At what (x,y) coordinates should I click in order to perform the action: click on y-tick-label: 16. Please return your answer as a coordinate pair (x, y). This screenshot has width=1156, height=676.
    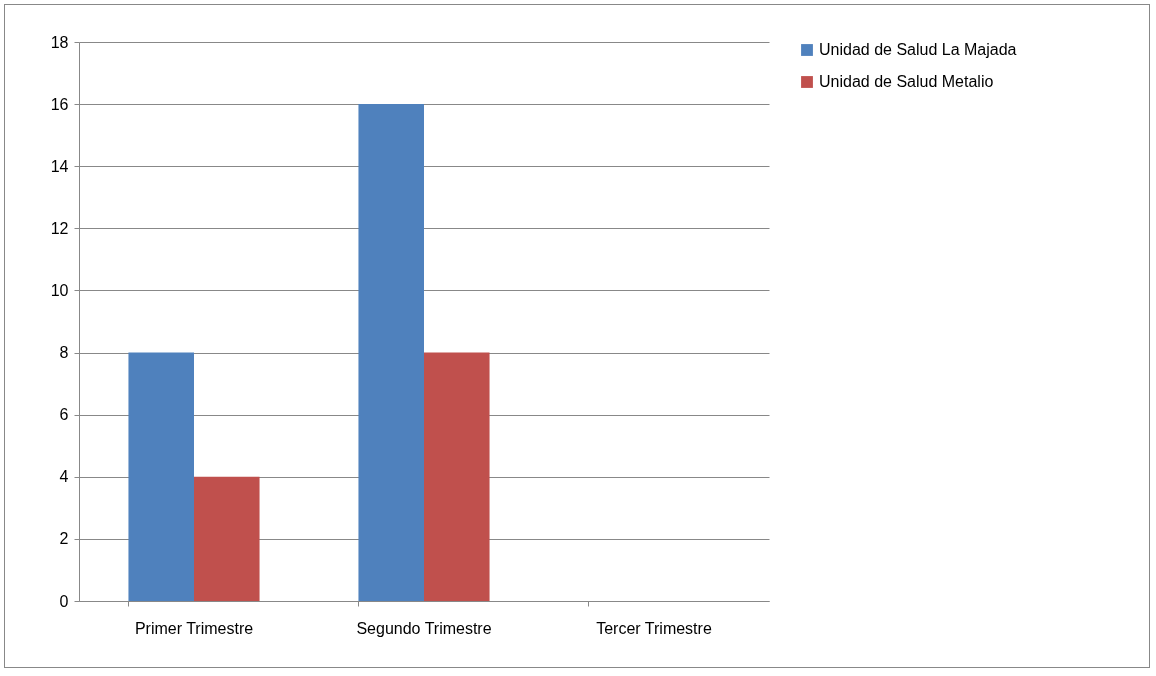
    Looking at the image, I should click on (59, 104).